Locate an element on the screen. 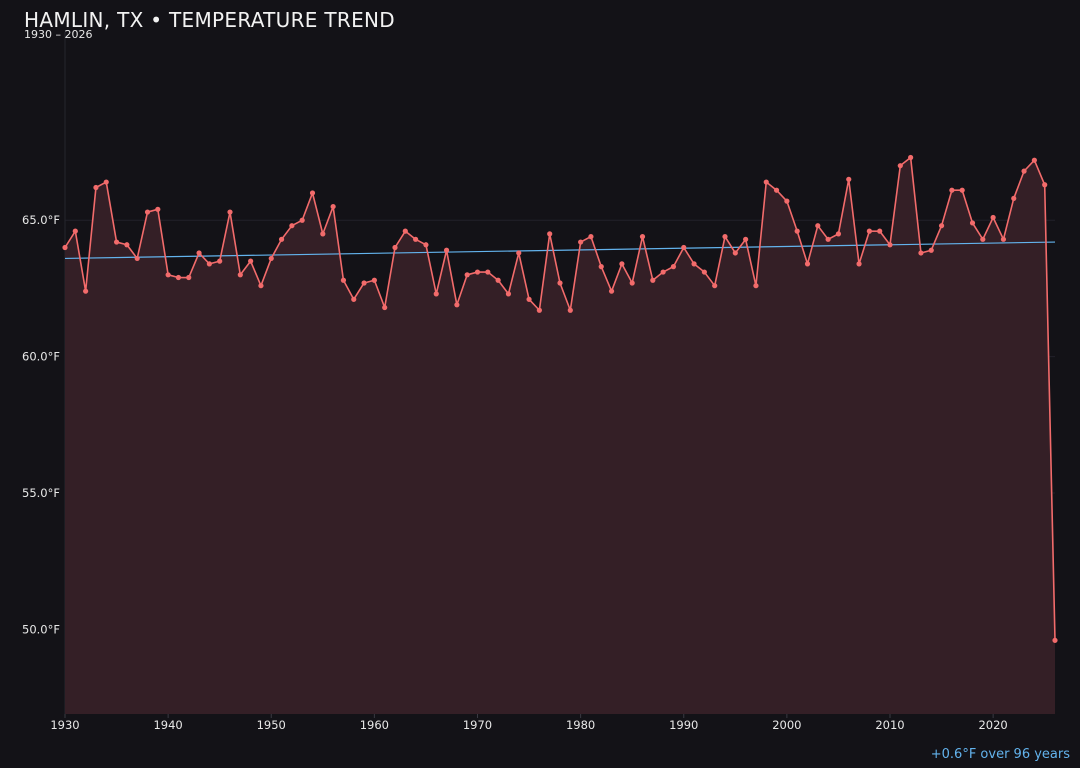  x-tick-label: 2000 is located at coordinates (786, 725).